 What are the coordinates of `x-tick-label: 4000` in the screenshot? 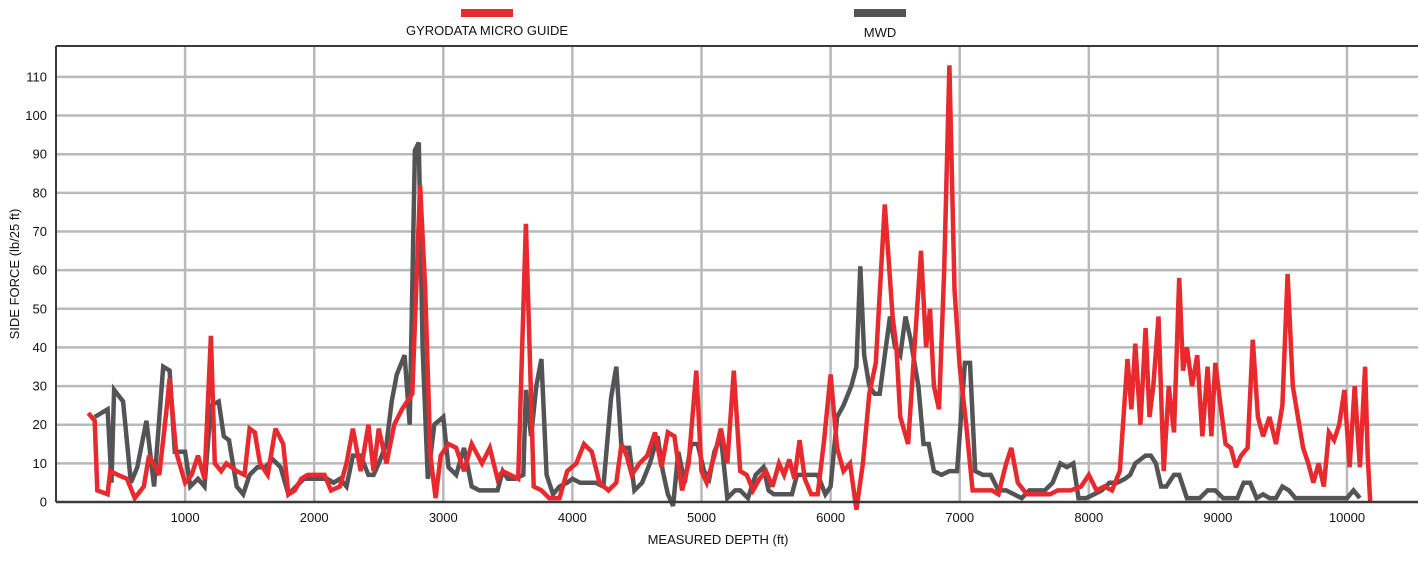 It's located at (572, 517).